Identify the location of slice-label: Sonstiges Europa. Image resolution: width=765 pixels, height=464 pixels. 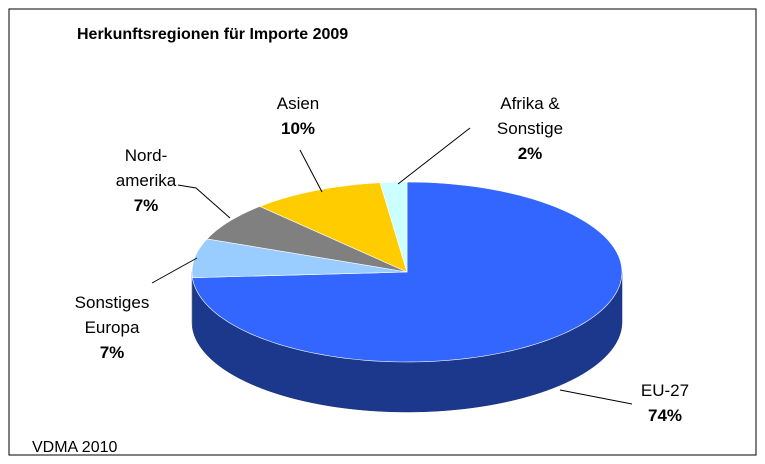
(112, 315).